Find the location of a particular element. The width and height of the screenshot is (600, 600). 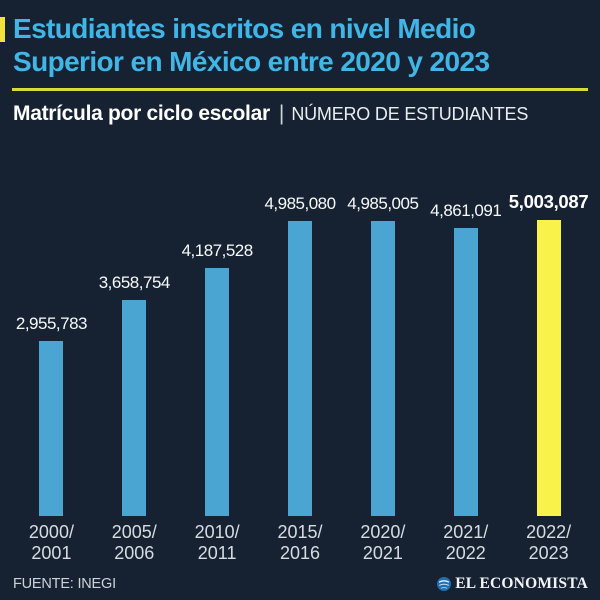

value-label: 3,658,754 is located at coordinates (134, 282).